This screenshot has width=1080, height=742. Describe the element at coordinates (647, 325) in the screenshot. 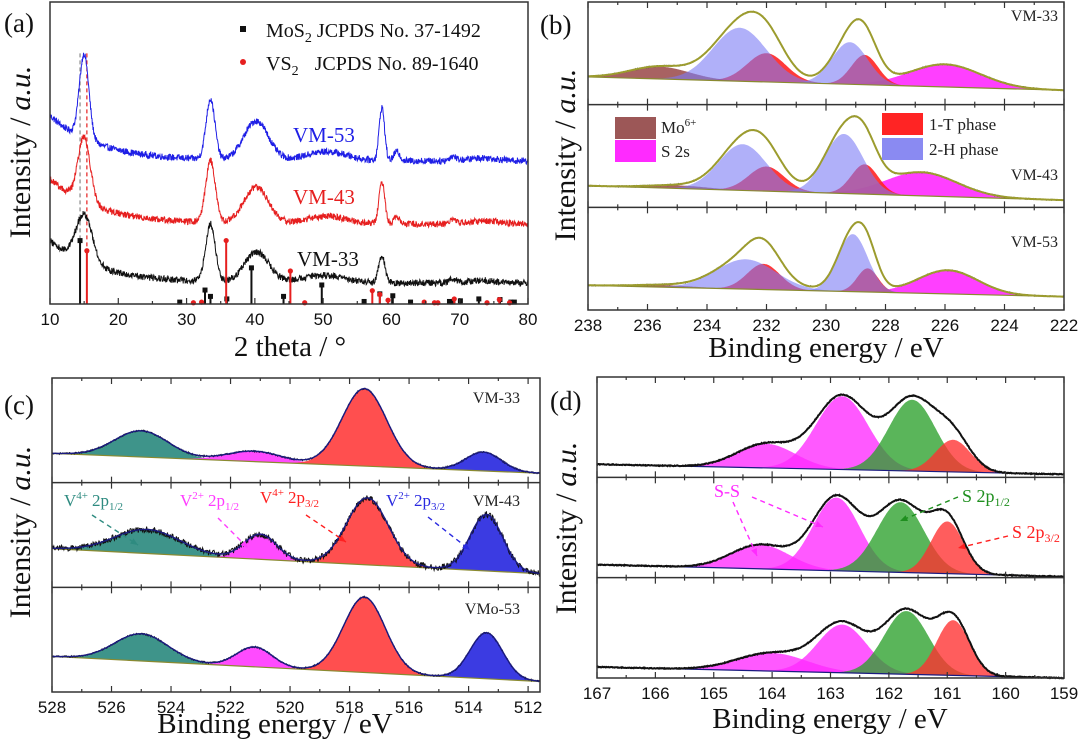

I see `x-tick-label: 236` at that location.